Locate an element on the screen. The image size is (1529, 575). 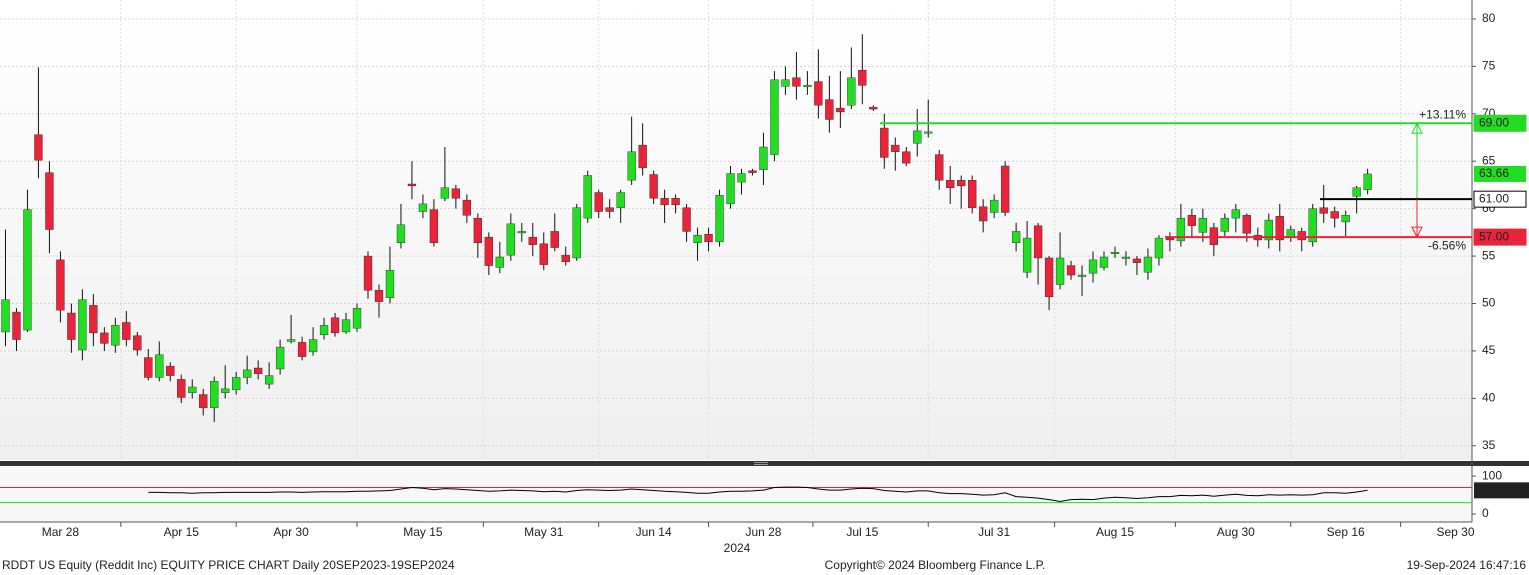
y-tick-label: 35 is located at coordinates (1489, 445).